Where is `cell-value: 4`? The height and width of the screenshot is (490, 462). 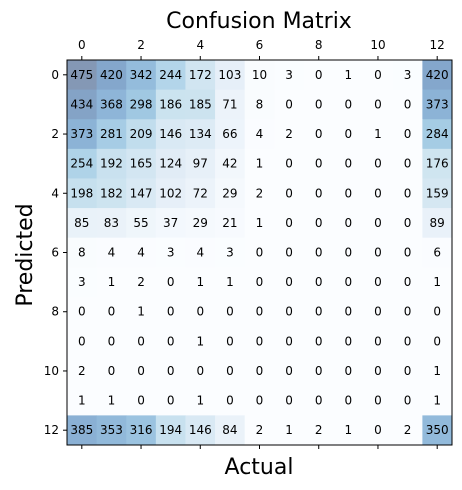
cell-value: 4 is located at coordinates (200, 253).